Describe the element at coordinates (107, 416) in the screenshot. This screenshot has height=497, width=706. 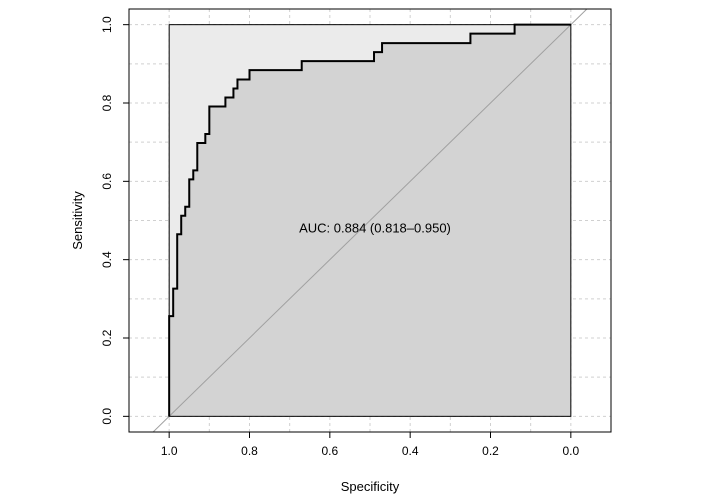
I see `y-tick-label: 0.0` at that location.